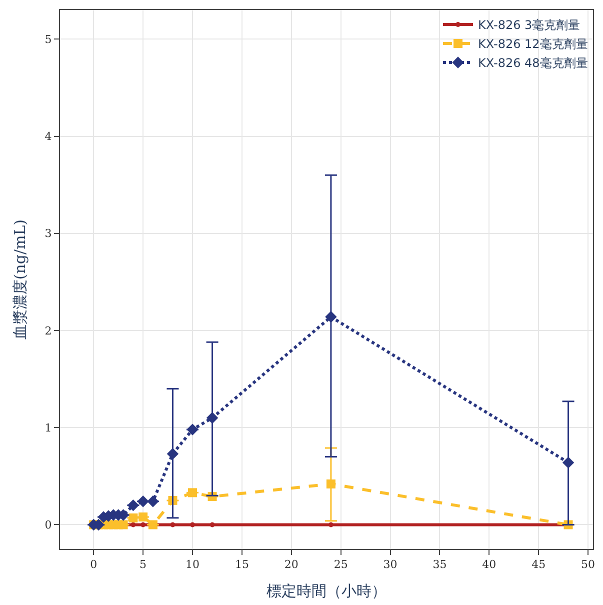  What do you see at coordinates (143, 565) in the screenshot?
I see `x-tick-label: 5` at bounding box center [143, 565].